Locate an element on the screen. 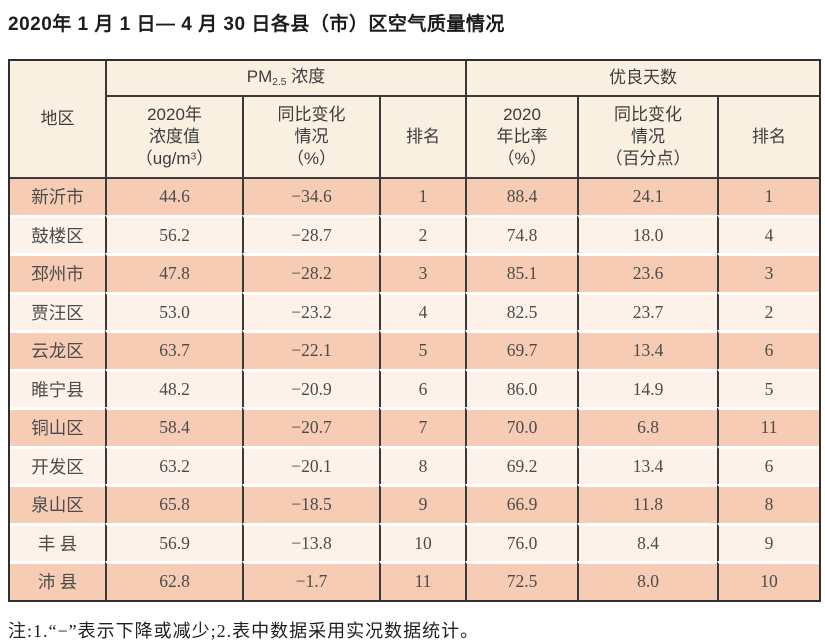 This screenshot has height=643, width=825. cell-region: 丰 县 is located at coordinates (57, 541).